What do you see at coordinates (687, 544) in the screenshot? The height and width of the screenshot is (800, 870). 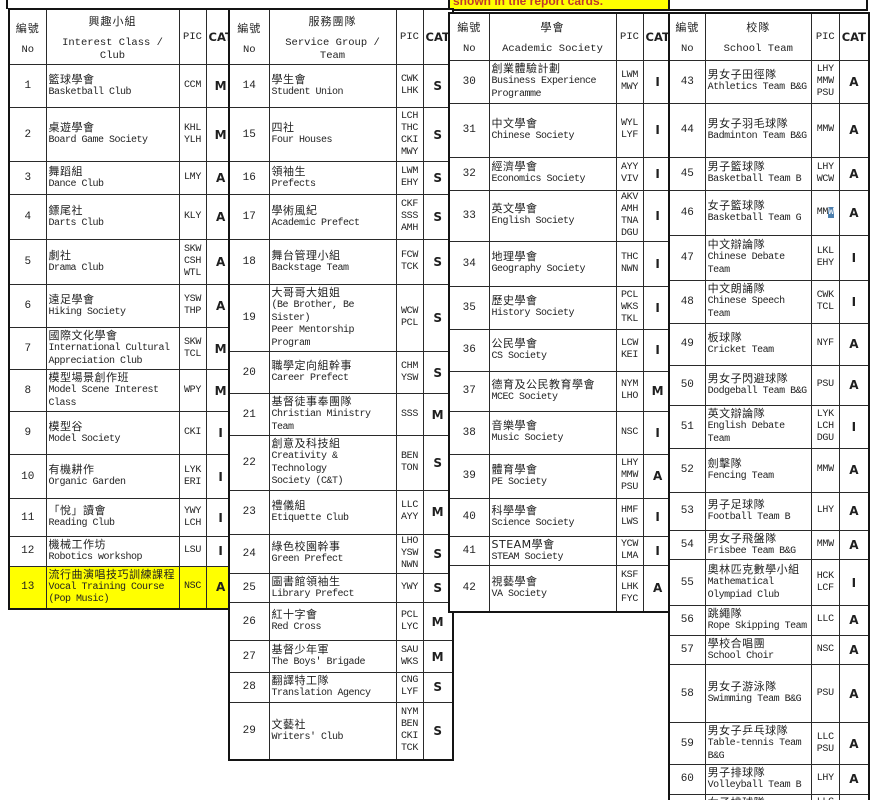 I see `row-number-cell: 54` at bounding box center [687, 544].